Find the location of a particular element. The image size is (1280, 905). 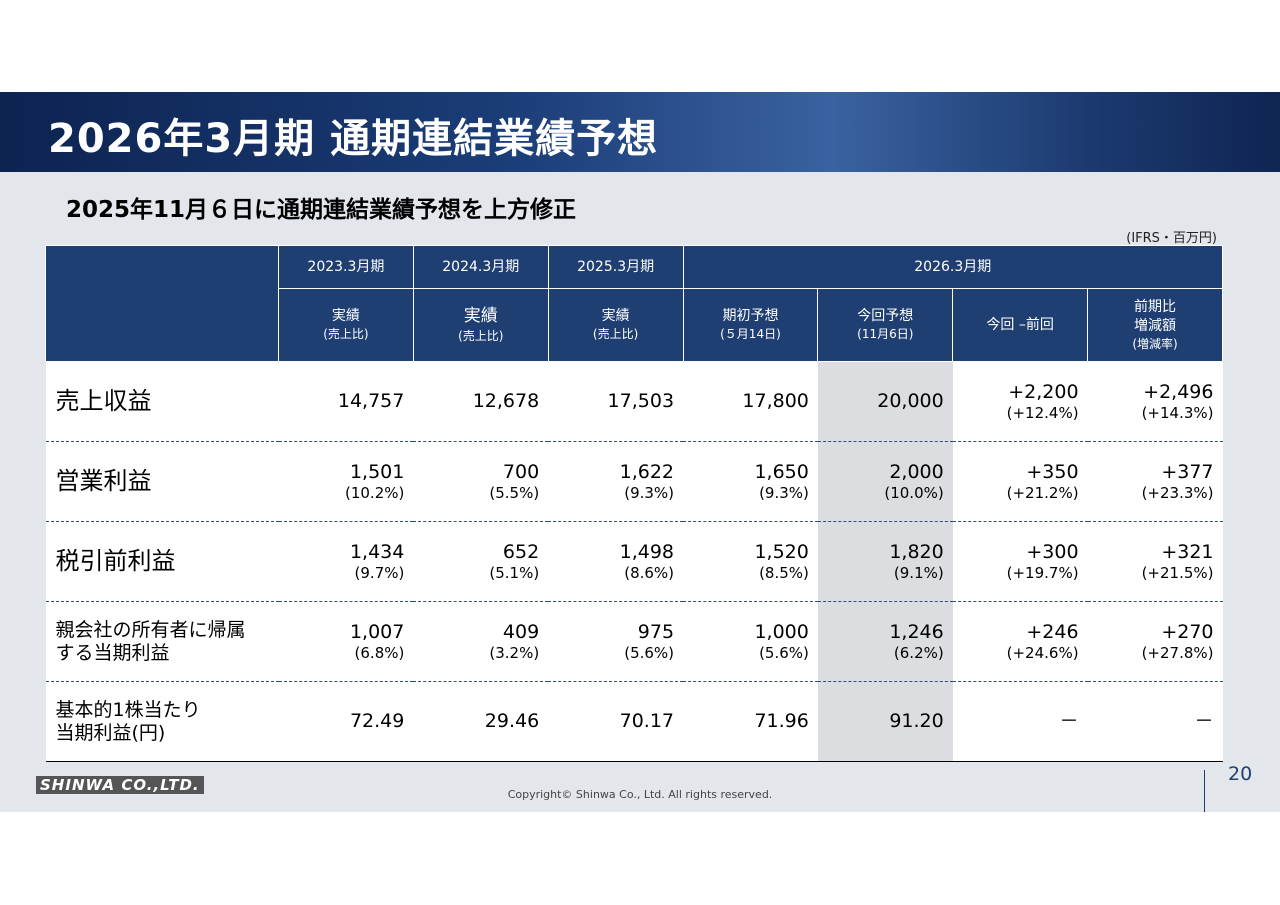

header-cell: 期初予想 (５月14日) is located at coordinates (750, 325).